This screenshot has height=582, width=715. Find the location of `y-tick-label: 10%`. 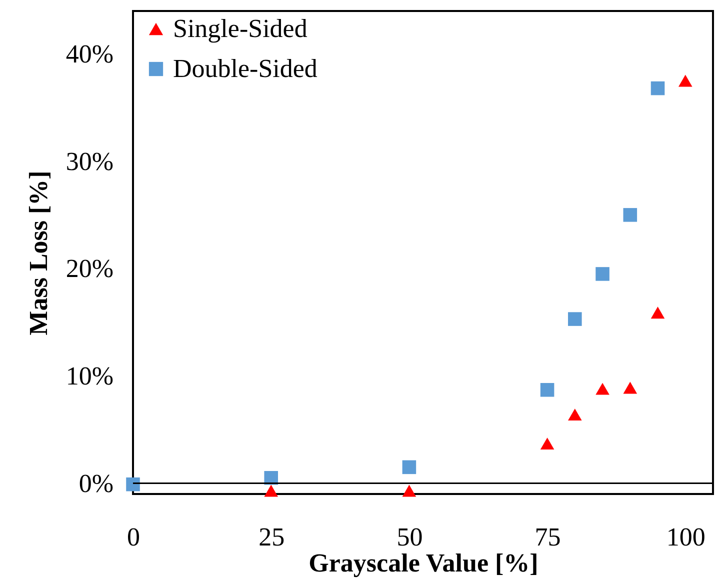

y-tick-label: 10% is located at coordinates (90, 375).